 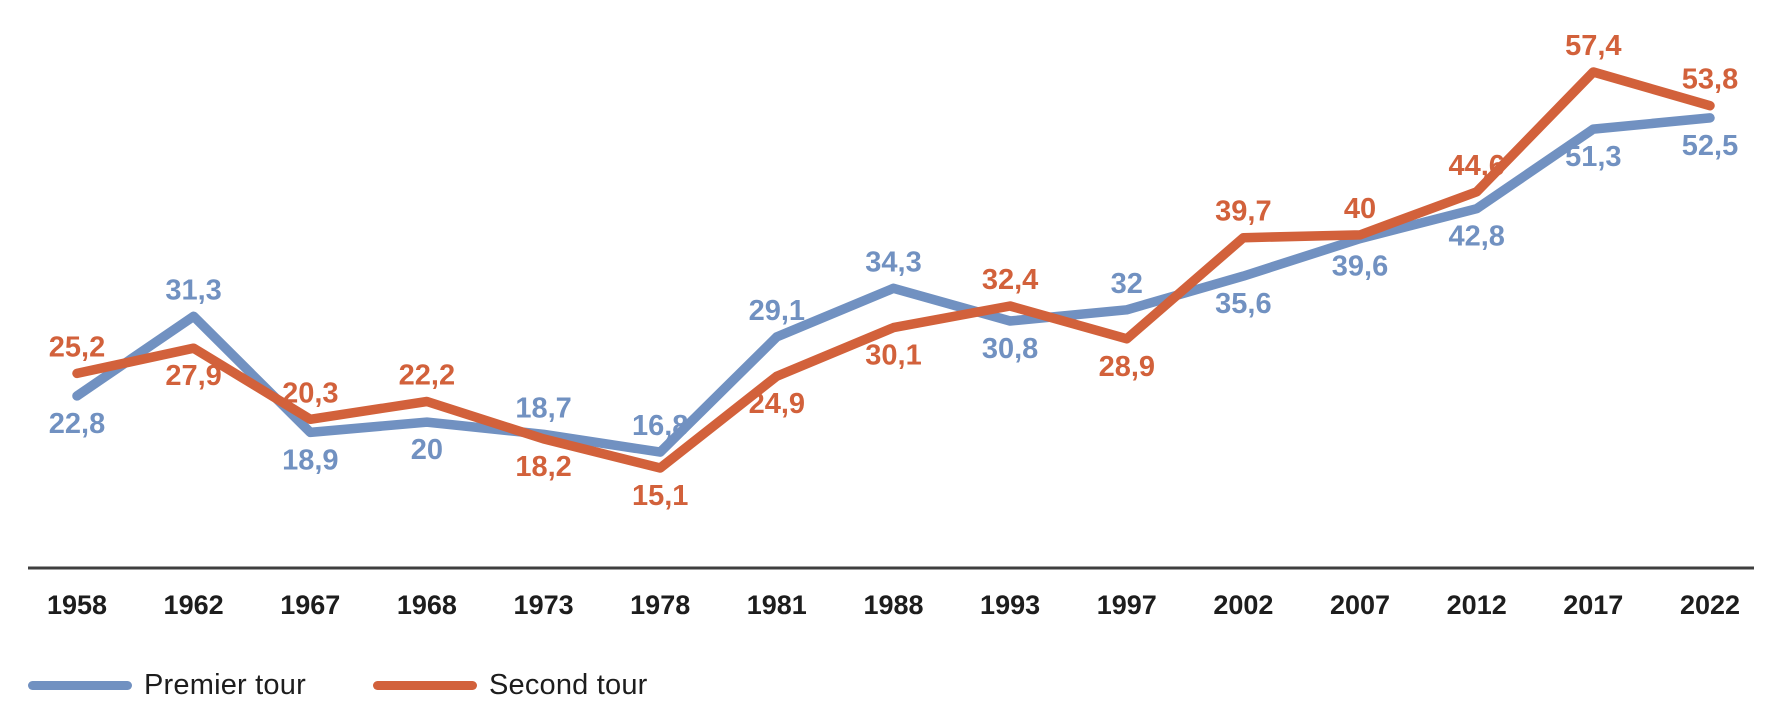 What do you see at coordinates (1710, 605) in the screenshot?
I see `x-axis-label: 2022` at bounding box center [1710, 605].